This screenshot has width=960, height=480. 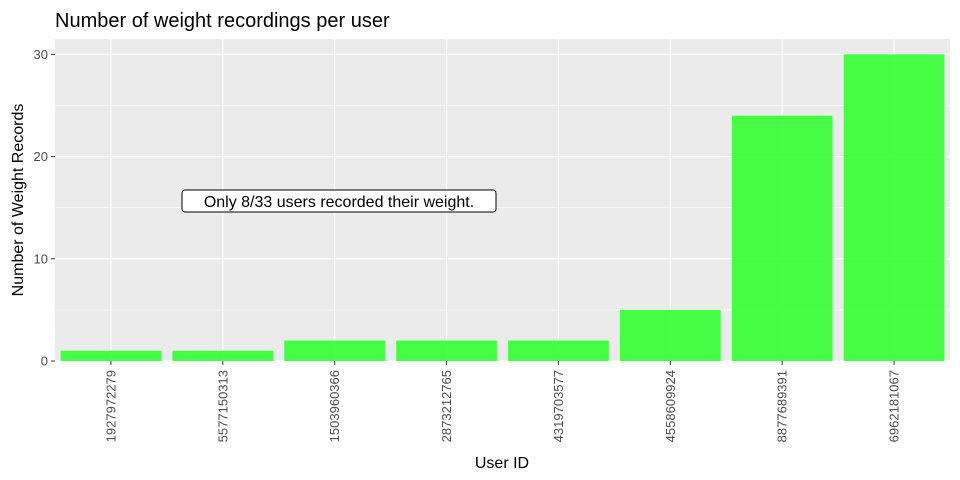 What do you see at coordinates (446, 406) in the screenshot?
I see `x-tick-label: 2873212765` at bounding box center [446, 406].